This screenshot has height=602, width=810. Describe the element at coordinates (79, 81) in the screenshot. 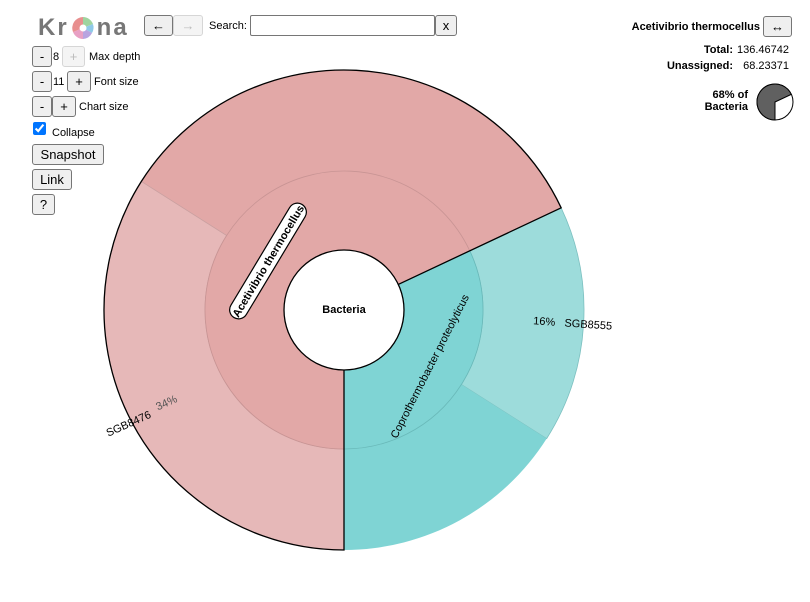

I see `font-size-increase-button: +` at that location.